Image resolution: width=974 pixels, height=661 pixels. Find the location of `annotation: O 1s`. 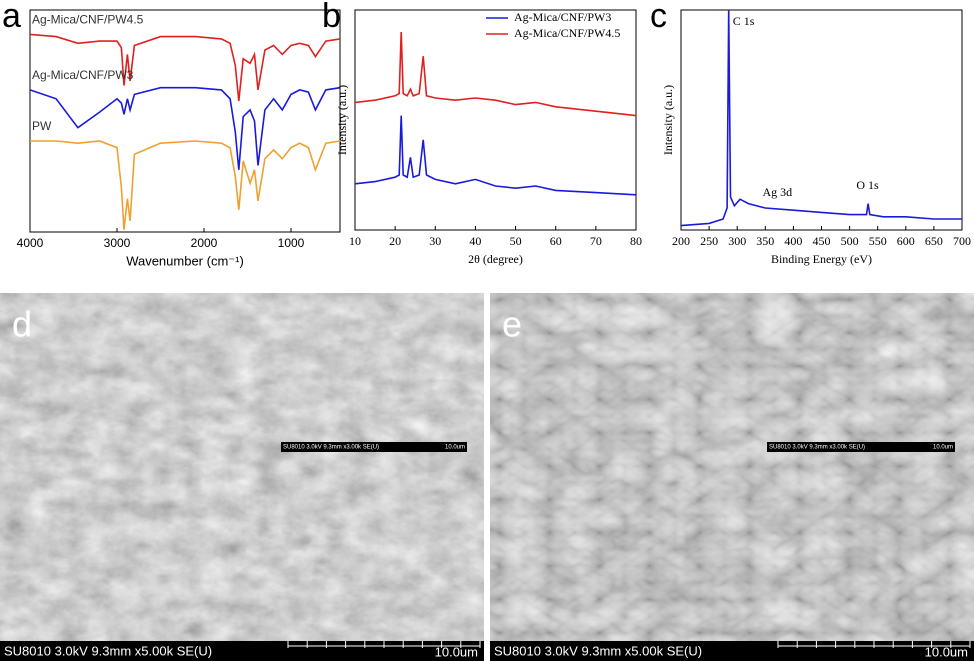

annotation: O 1s is located at coordinates (867, 185).